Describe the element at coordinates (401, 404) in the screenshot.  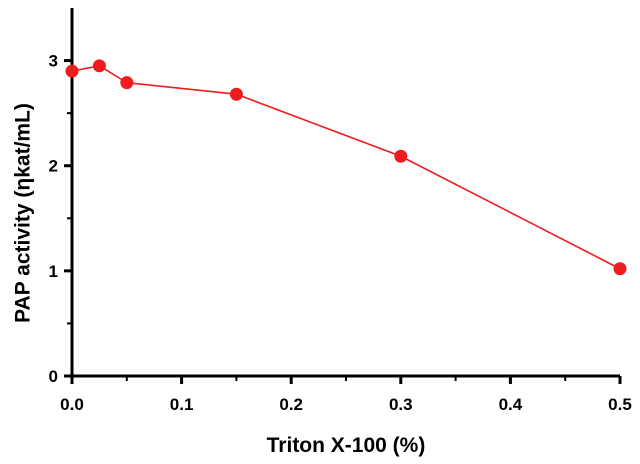
I see `x-tick-label: 0.3` at that location.